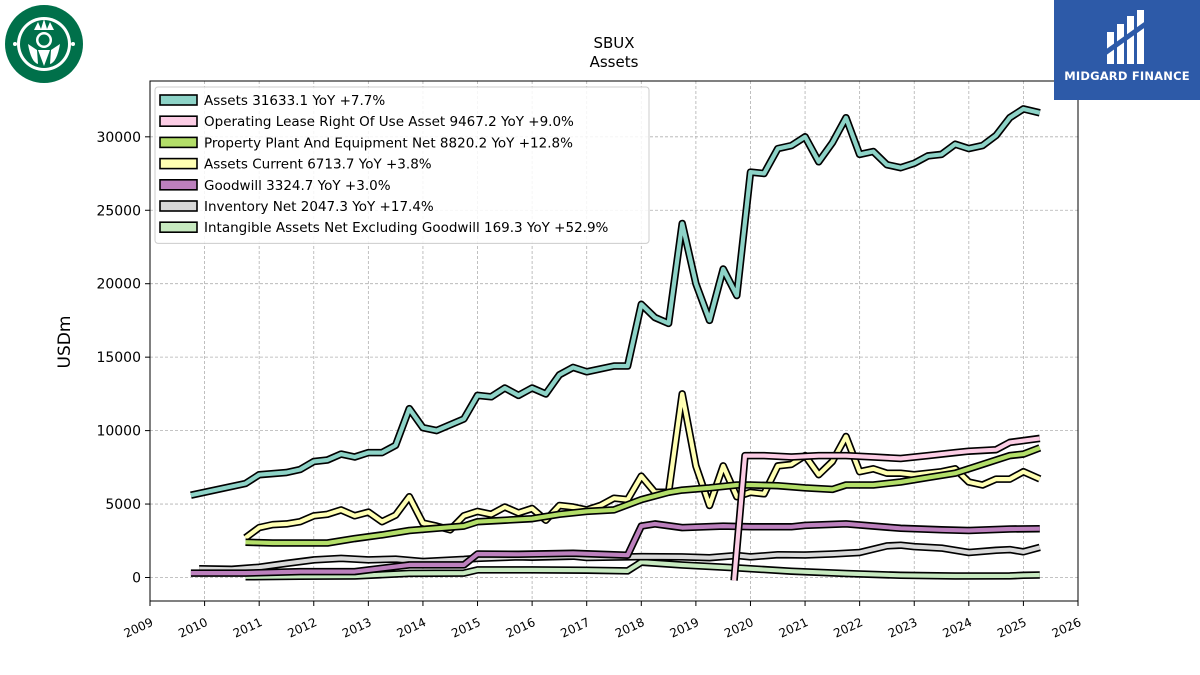 This screenshot has width=1200, height=675. I want to click on x-tick-label: 2016, so click(521, 628).